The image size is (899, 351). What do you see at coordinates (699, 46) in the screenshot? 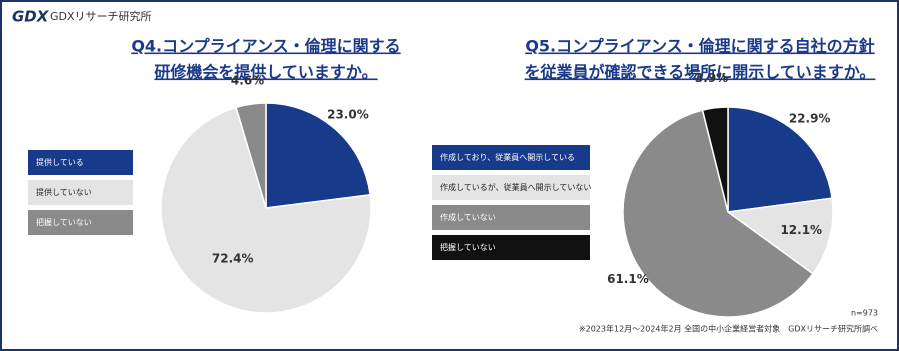
I see `chart-title: Q5.コンプライアンス・倫理に関する自社の方針` at bounding box center [699, 46].